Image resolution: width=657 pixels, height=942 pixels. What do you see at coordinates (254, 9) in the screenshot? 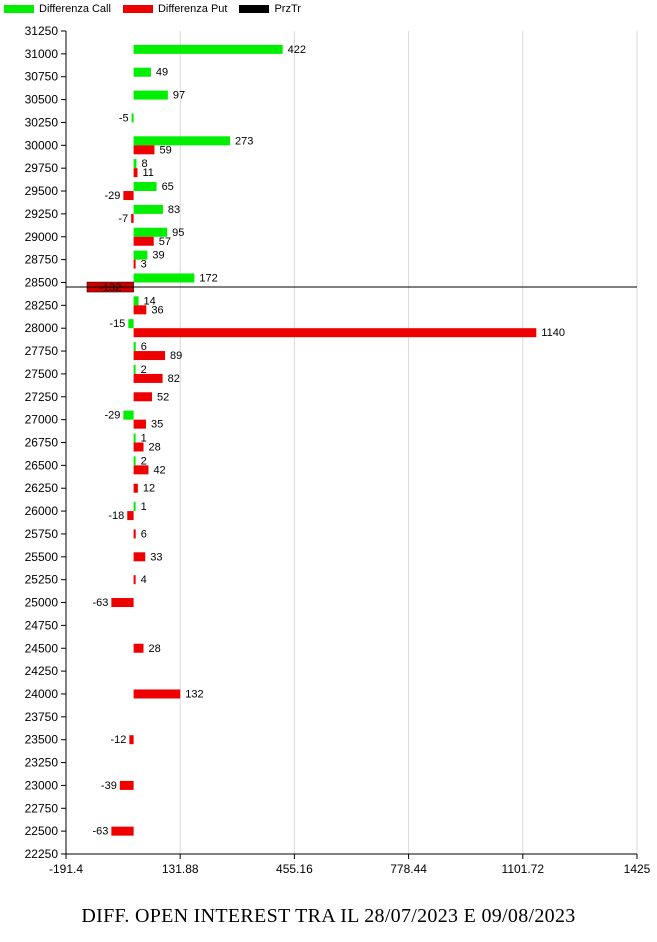
I see `legend-swatch-prztr` at bounding box center [254, 9].